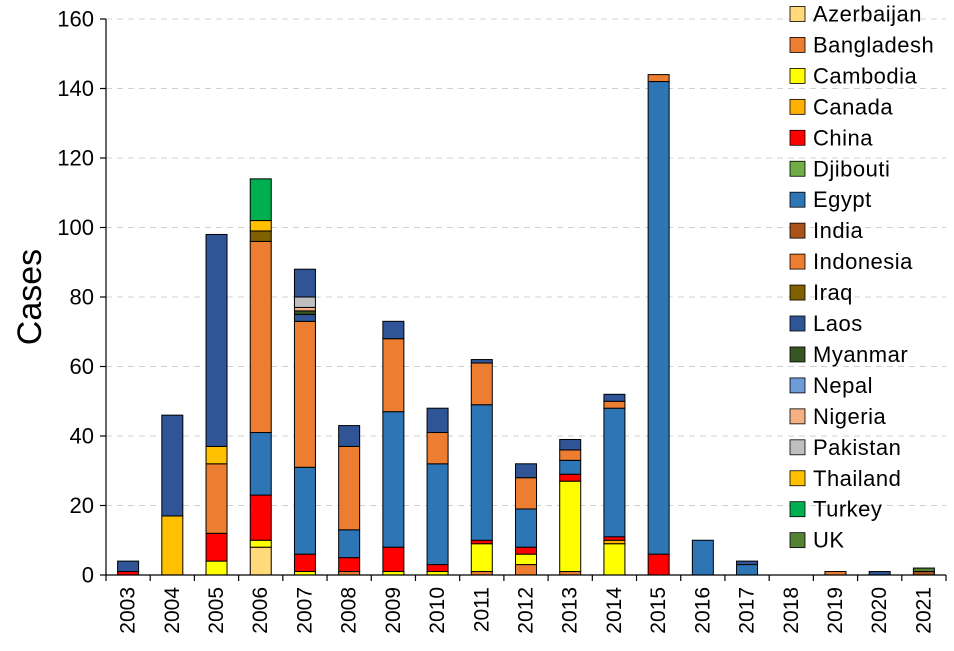 This screenshot has height=651, width=954. What do you see at coordinates (570, 610) in the screenshot?
I see `x-tick-label: 2013` at bounding box center [570, 610].